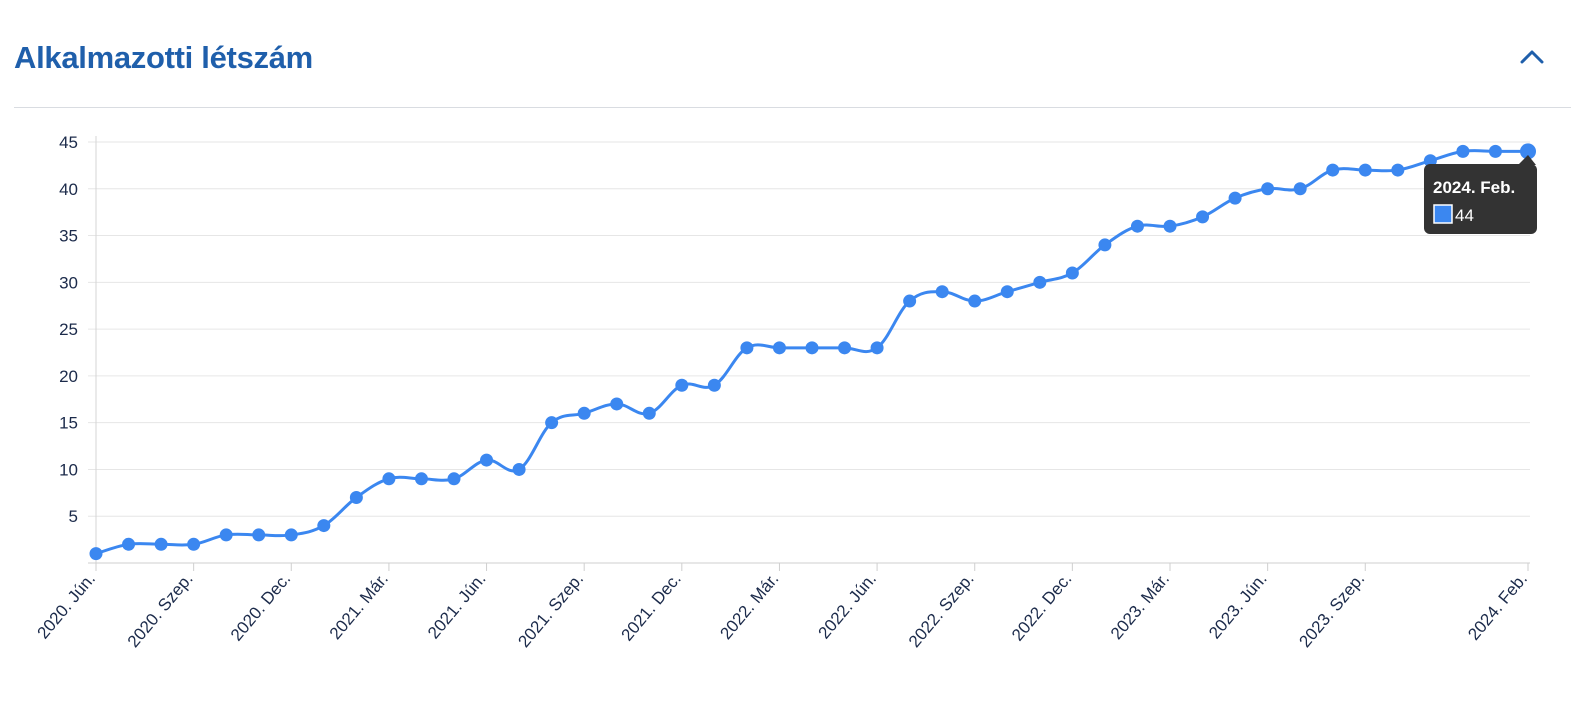 Image resolution: width=1582 pixels, height=726 pixels. What do you see at coordinates (359, 606) in the screenshot?
I see `x-tick-label: 2021. Már.` at bounding box center [359, 606].